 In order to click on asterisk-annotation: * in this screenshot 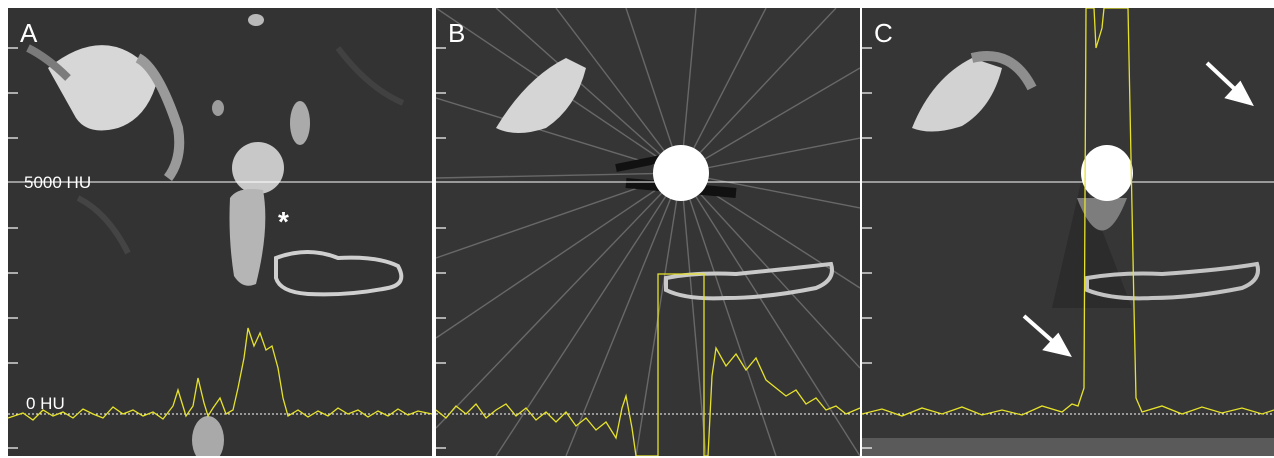, I will do `click(283, 221)`.